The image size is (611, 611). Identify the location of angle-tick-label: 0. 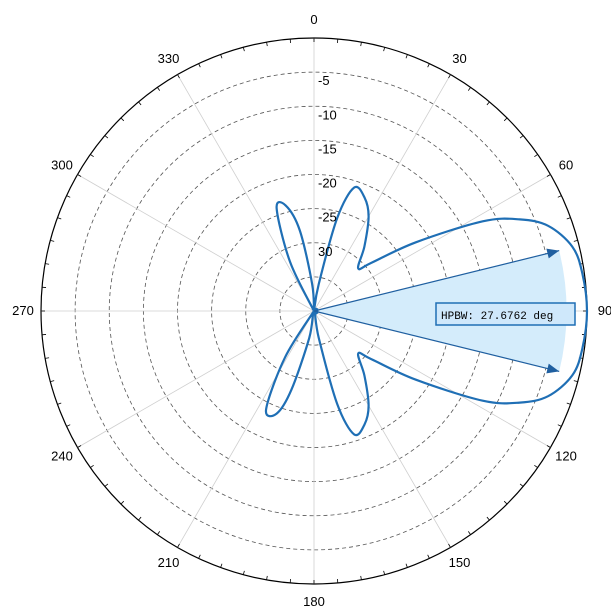
(313, 19).